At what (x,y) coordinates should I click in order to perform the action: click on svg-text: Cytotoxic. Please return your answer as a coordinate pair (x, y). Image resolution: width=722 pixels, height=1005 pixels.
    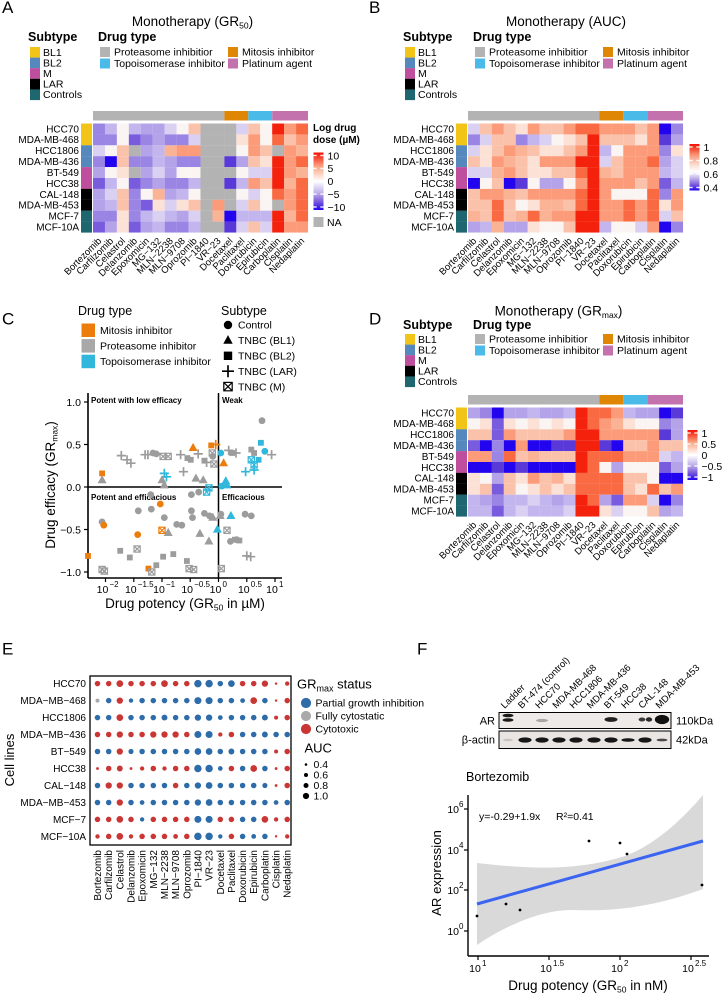
    Looking at the image, I should click on (337, 730).